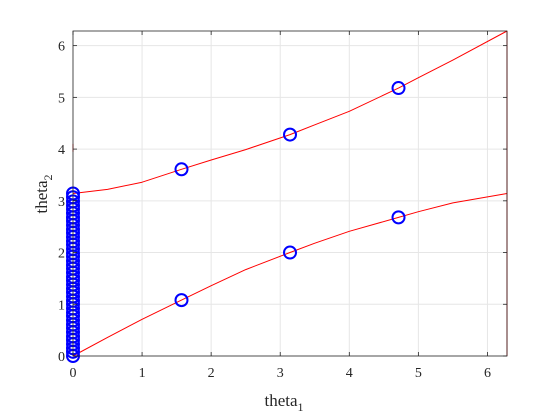  Describe the element at coordinates (61, 202) in the screenshot. I see `y-tick-label: 3` at that location.